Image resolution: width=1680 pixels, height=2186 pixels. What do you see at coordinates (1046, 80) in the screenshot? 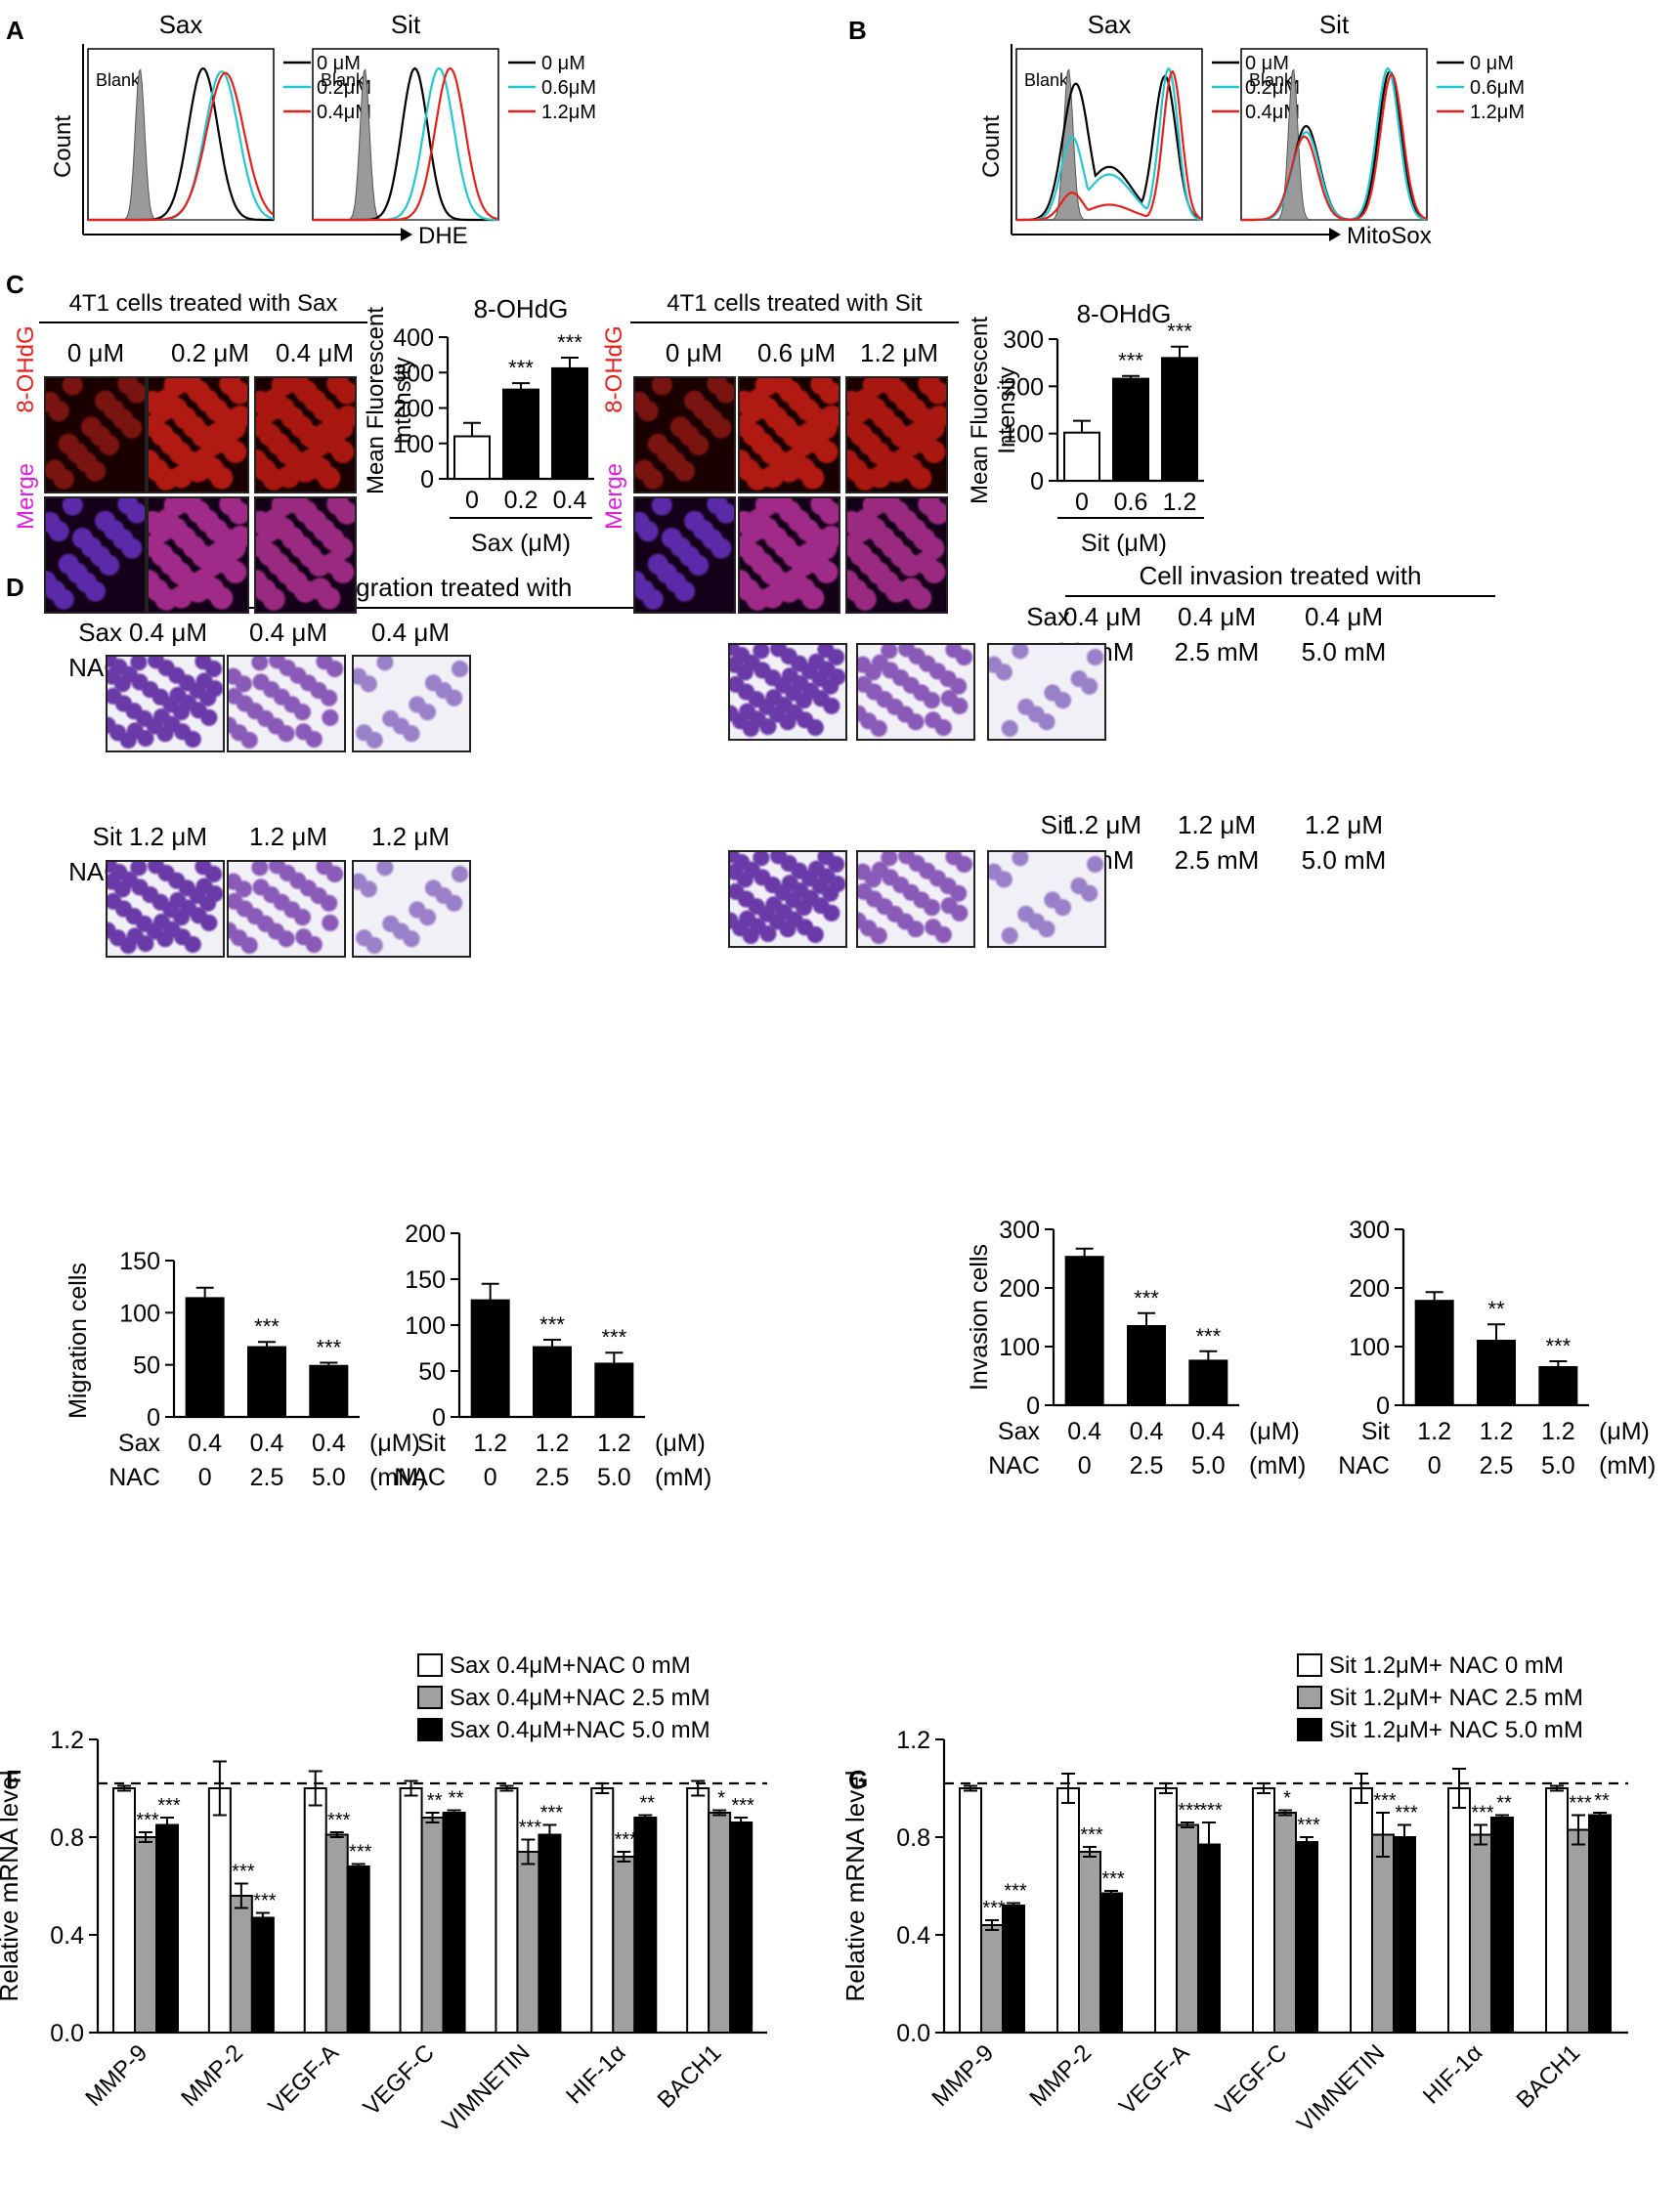
I see `blank-label: Blank` at bounding box center [1046, 80].